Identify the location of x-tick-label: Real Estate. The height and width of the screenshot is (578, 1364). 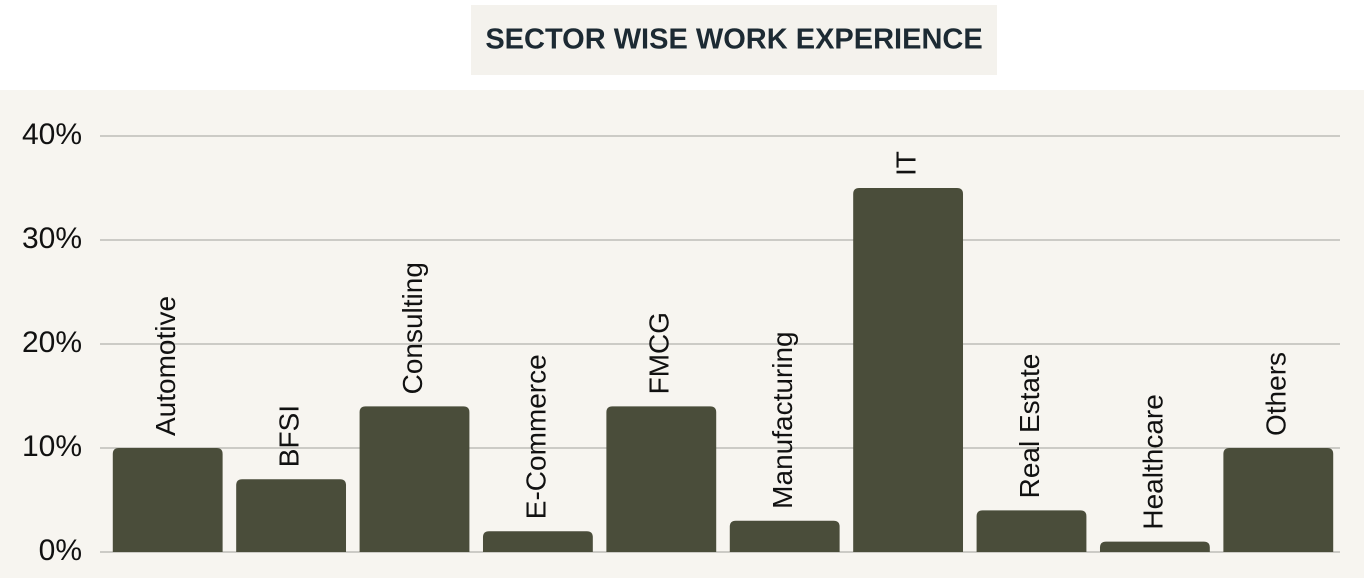
(1029, 426).